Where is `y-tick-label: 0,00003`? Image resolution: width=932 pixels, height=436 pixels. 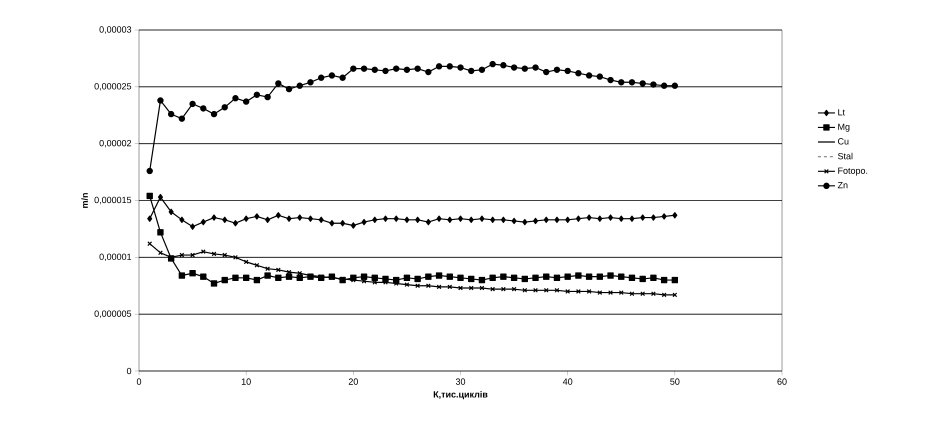
y-tick-label: 0,00003 is located at coordinates (115, 30).